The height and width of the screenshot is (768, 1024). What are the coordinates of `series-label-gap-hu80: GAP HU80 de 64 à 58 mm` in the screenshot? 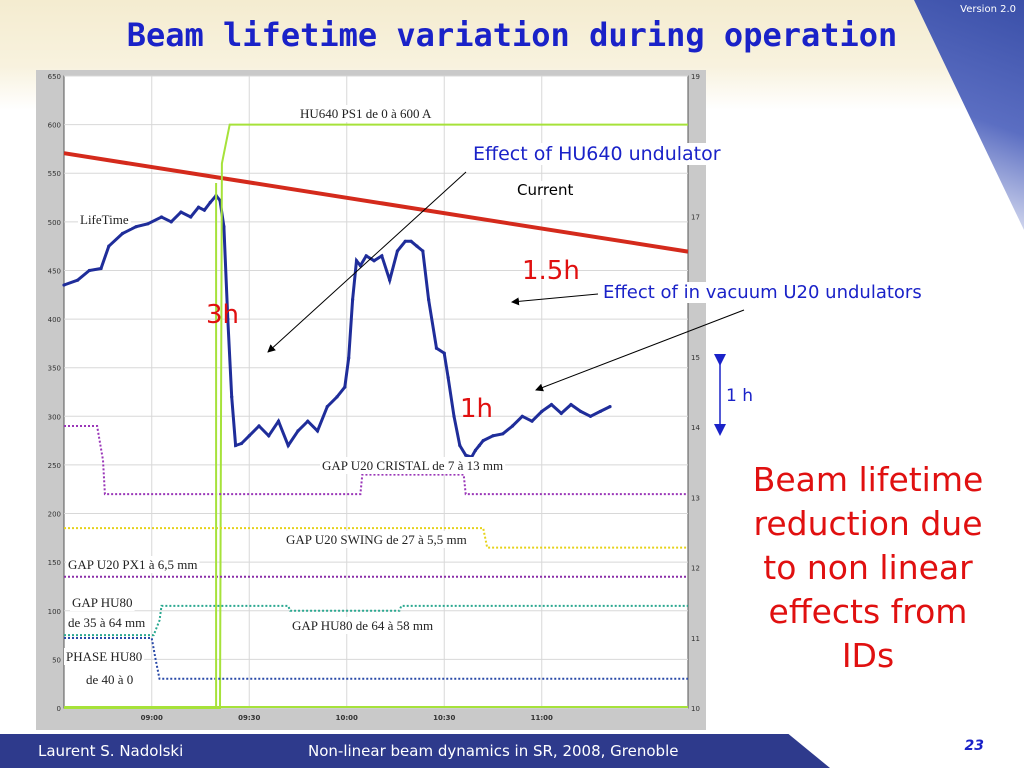 It's located at (362, 625).